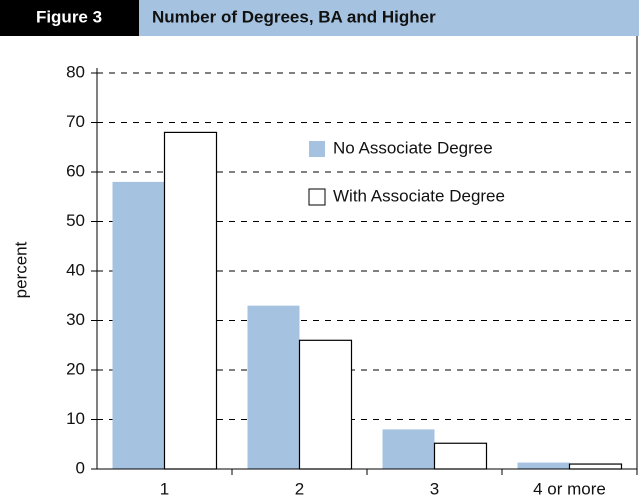  Describe the element at coordinates (569, 488) in the screenshot. I see `x-tick-label: 4 or more` at that location.